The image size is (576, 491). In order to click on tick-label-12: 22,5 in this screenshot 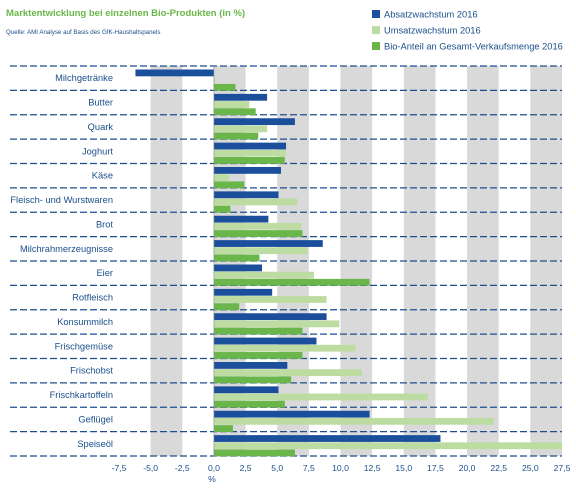, I will do `click(498, 468)`.